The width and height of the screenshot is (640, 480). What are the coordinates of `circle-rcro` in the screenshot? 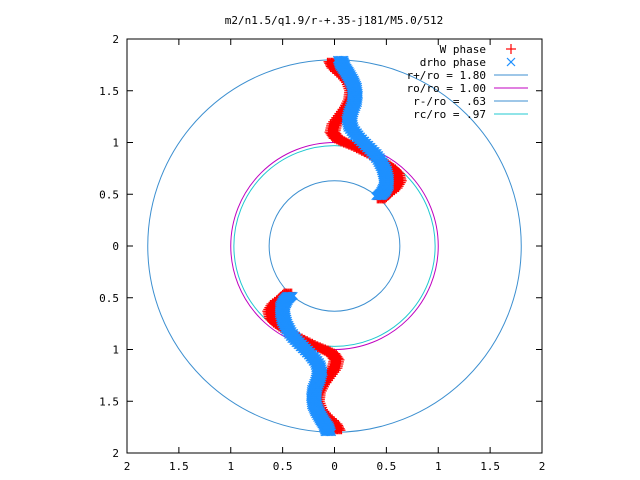 It's located at (334, 246).